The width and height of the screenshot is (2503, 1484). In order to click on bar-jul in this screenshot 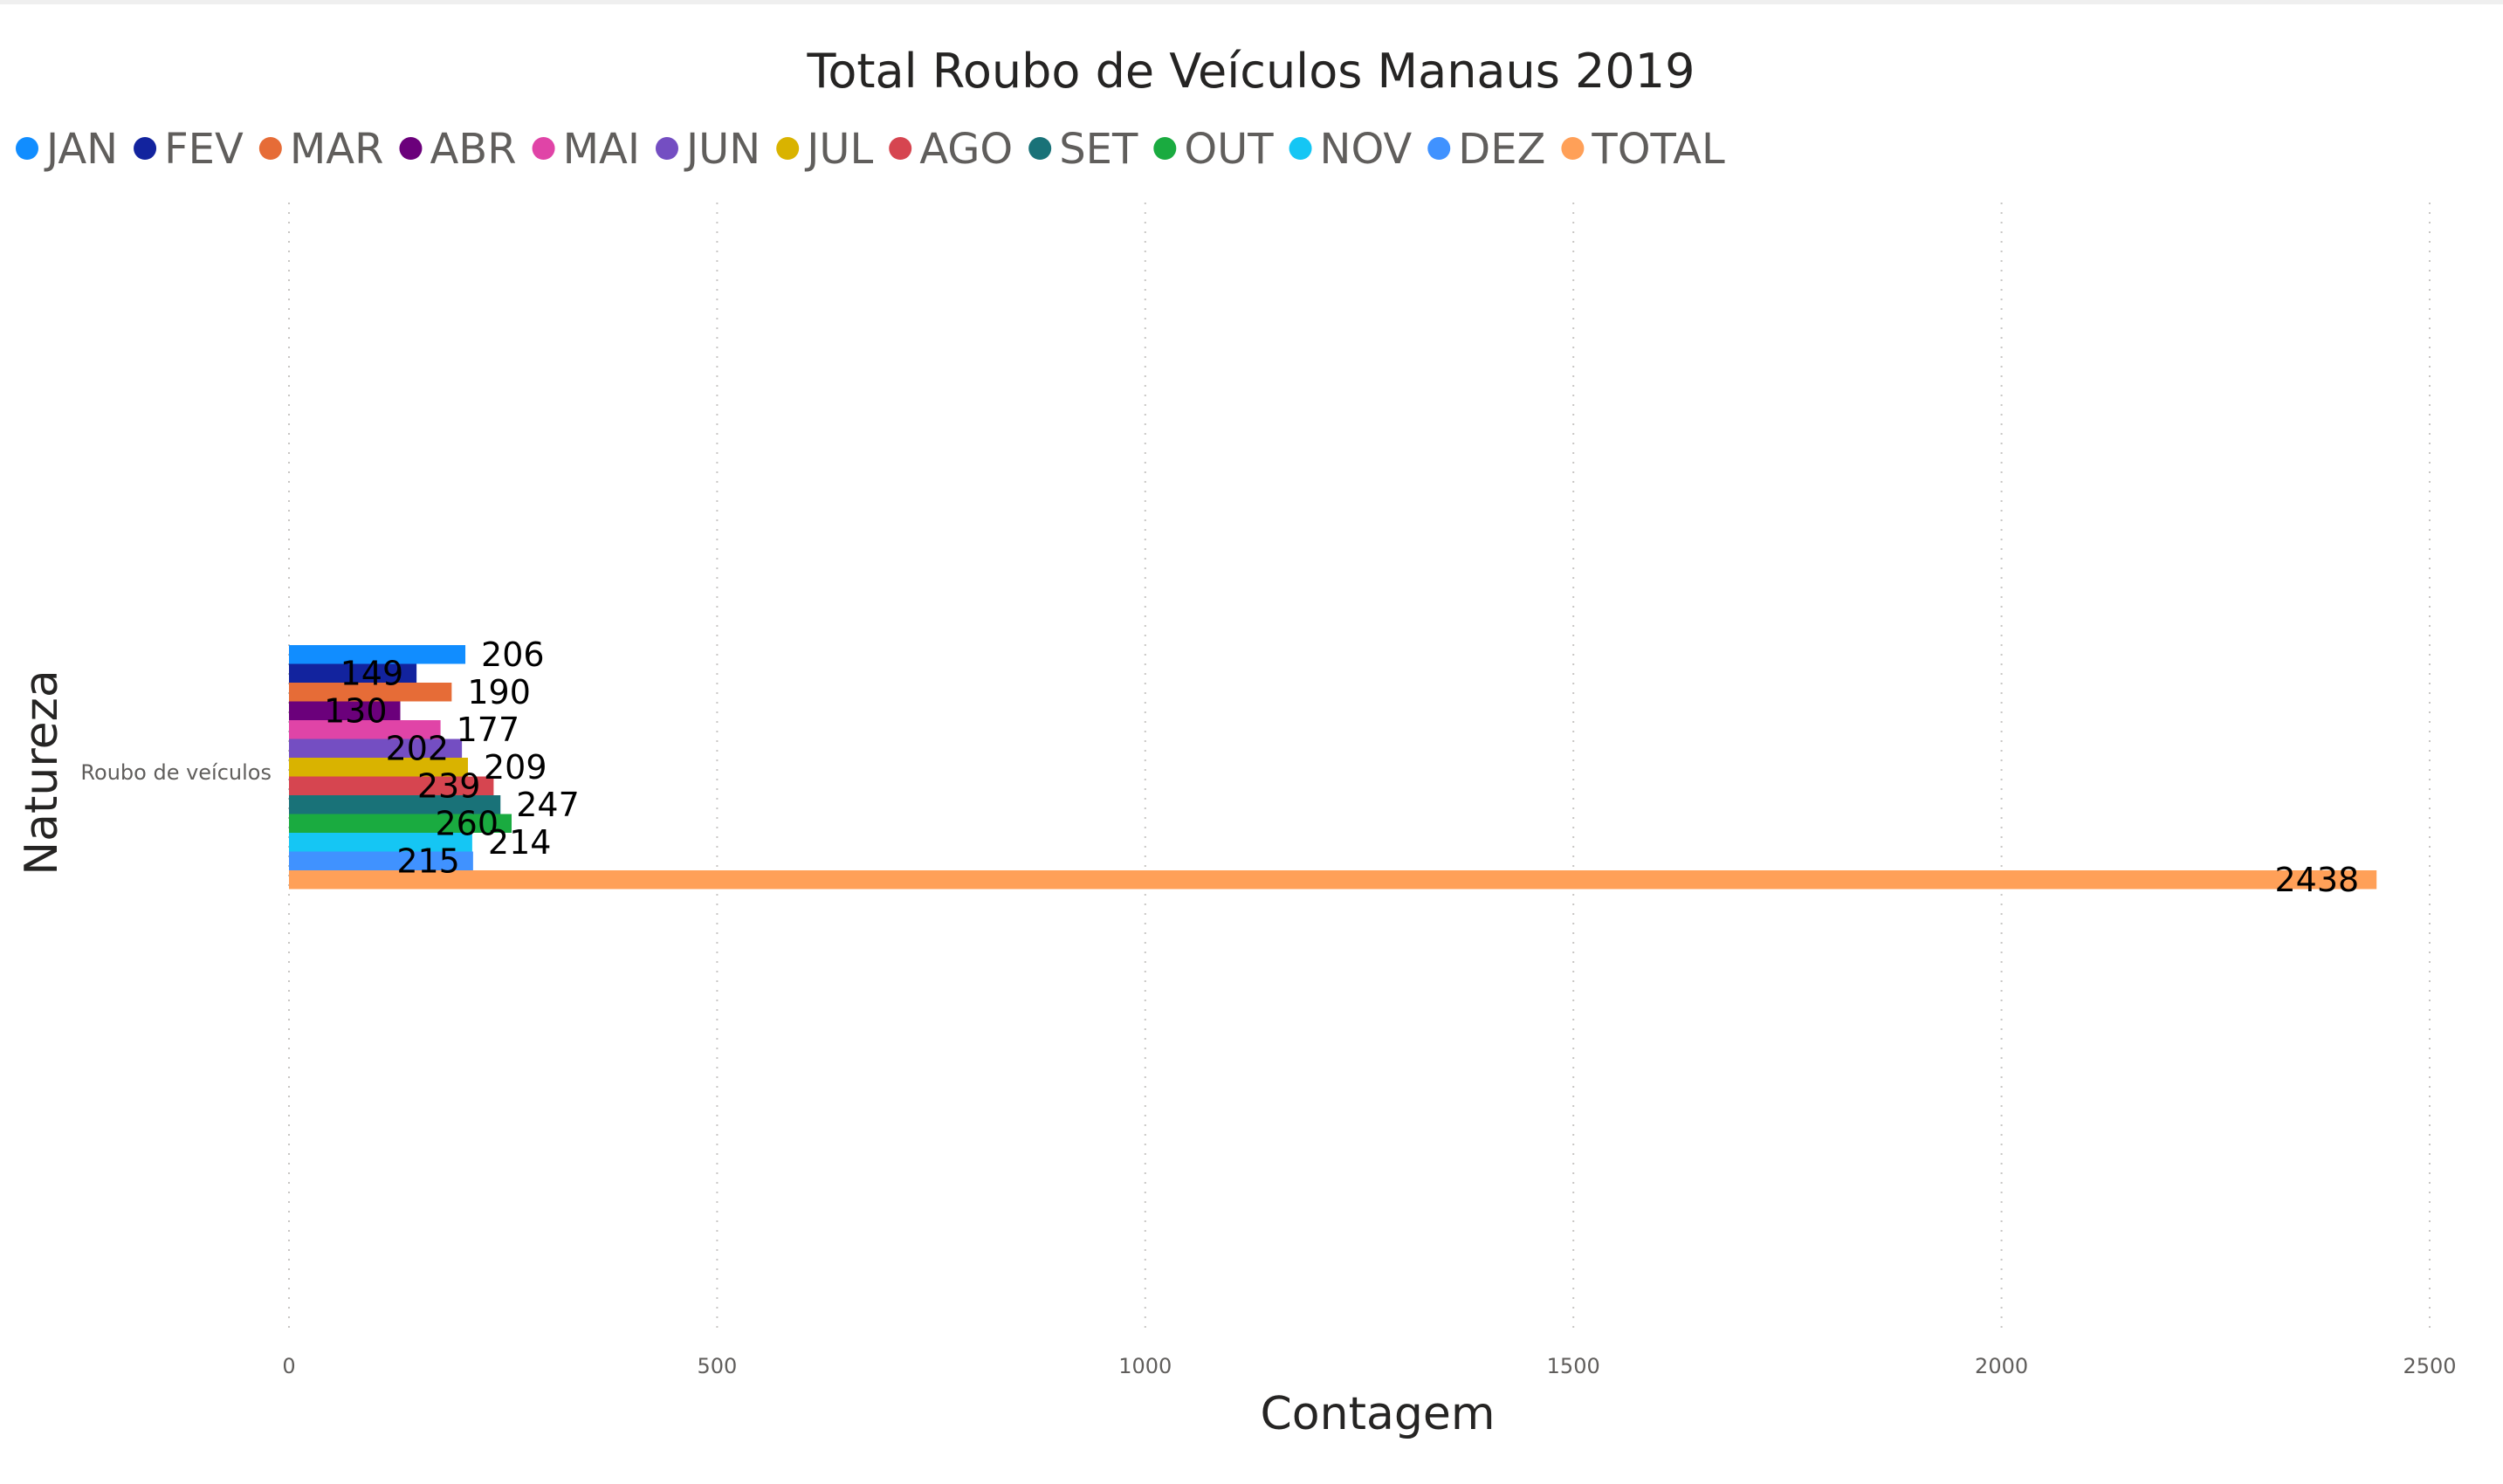, I will do `click(378, 768)`.